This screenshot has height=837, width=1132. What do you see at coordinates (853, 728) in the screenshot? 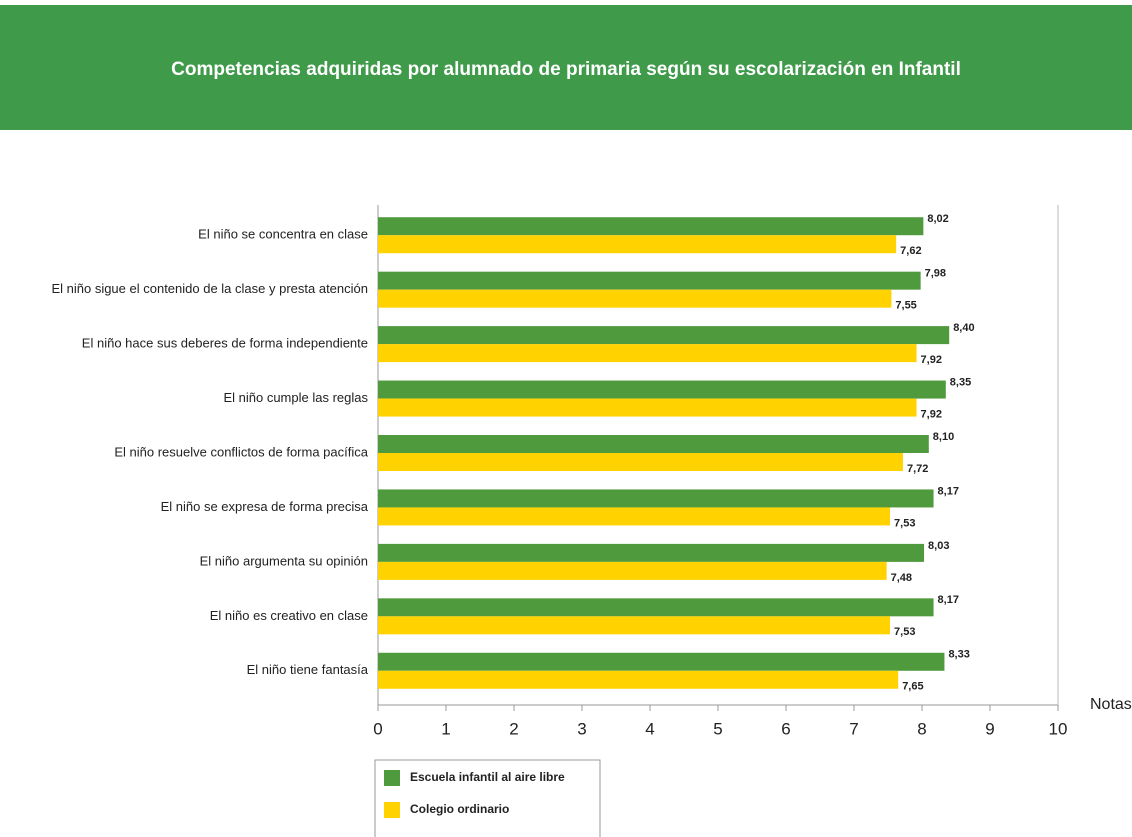
I see `x-tick-label: 7` at bounding box center [853, 728].